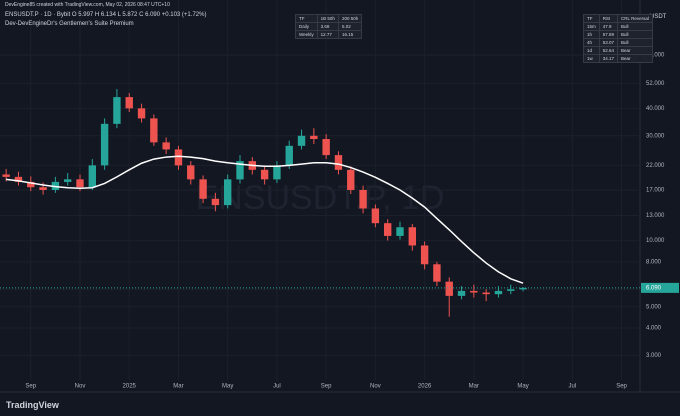 Image resolution: width=680 pixels, height=416 pixels. I want to click on table-row: 1w 34.17 Bear, so click(618, 58).